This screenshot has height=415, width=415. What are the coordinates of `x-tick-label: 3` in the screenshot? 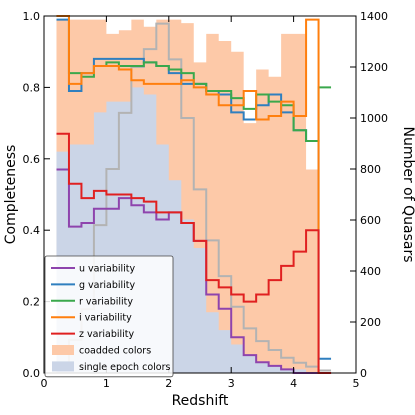 It's located at (231, 383).